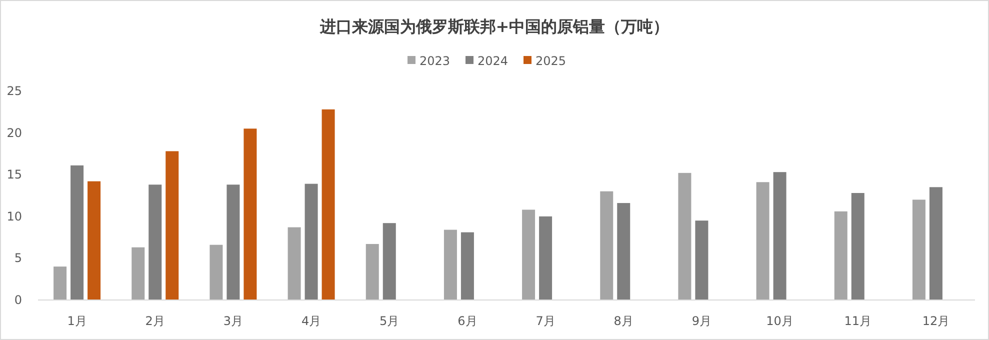 The image size is (989, 340). Describe the element at coordinates (702, 321) in the screenshot. I see `x-tick-label: 9月` at that location.